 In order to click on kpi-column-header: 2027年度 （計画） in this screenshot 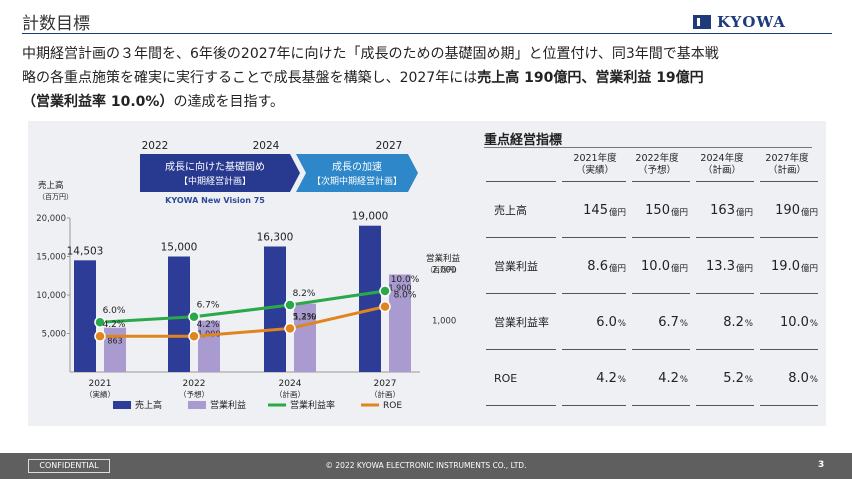, I will do `click(787, 165)`.